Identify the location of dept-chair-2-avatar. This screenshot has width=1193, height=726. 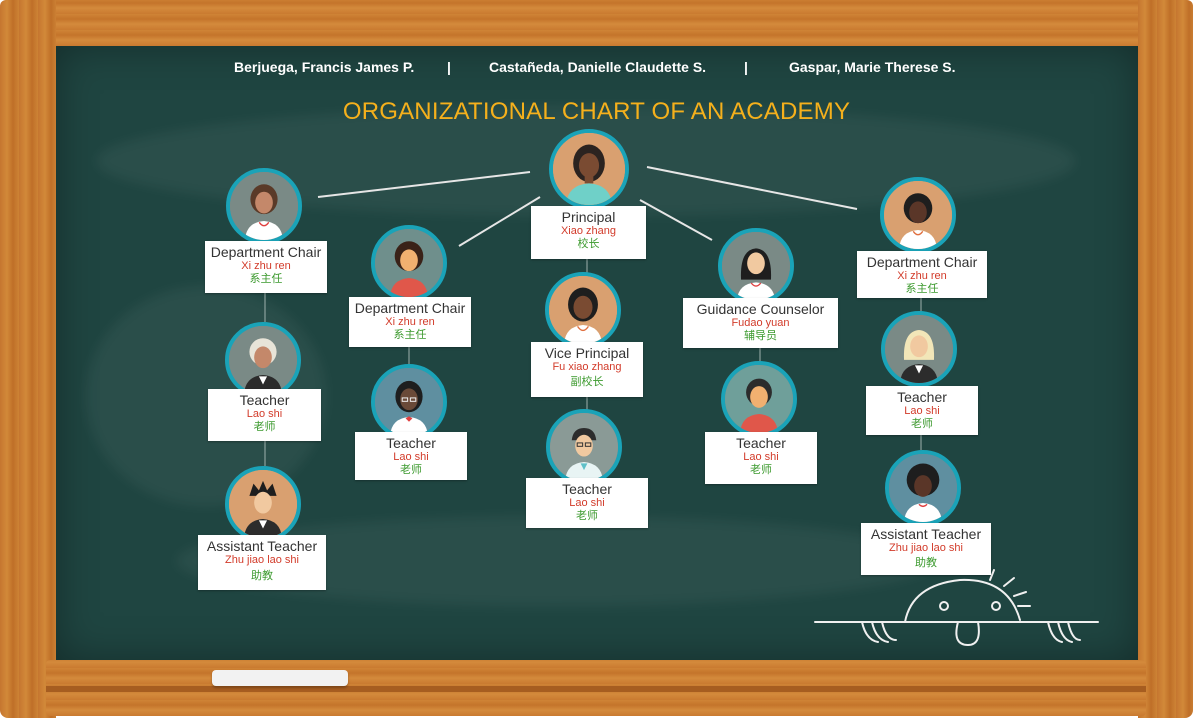
(409, 263).